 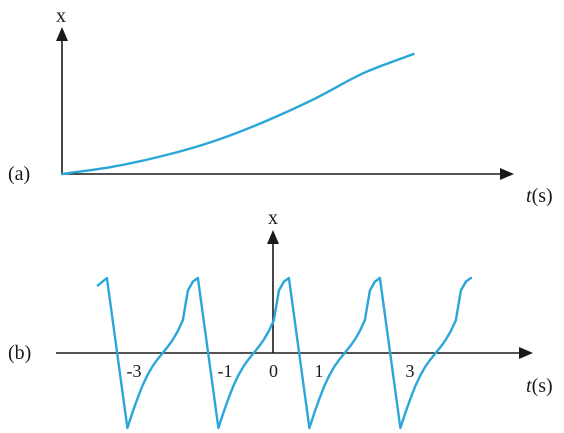 I want to click on panel-b-y-arrow-icon, so click(x=273, y=237).